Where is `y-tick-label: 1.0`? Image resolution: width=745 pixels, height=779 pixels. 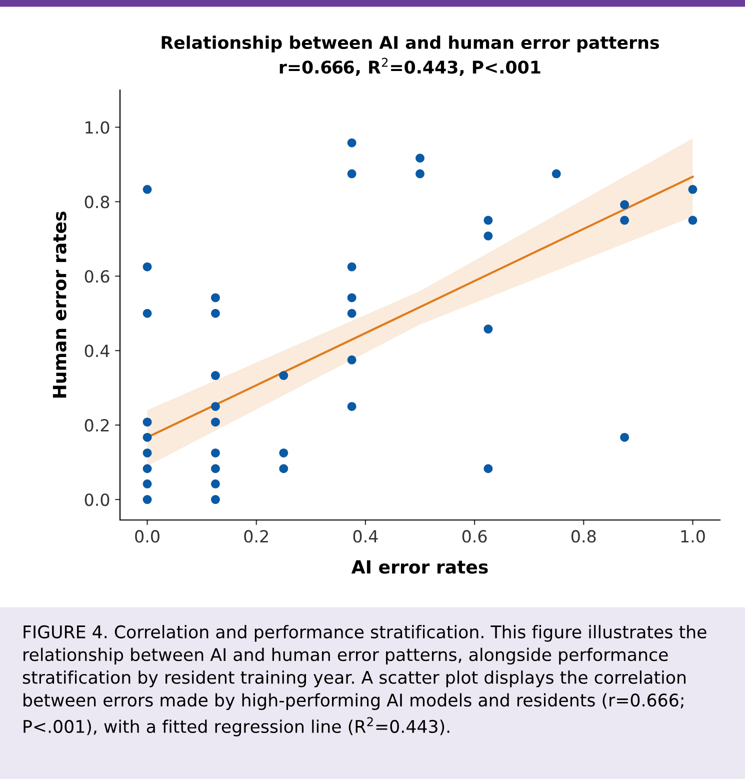 y-tick-label: 1.0 is located at coordinates (98, 127).